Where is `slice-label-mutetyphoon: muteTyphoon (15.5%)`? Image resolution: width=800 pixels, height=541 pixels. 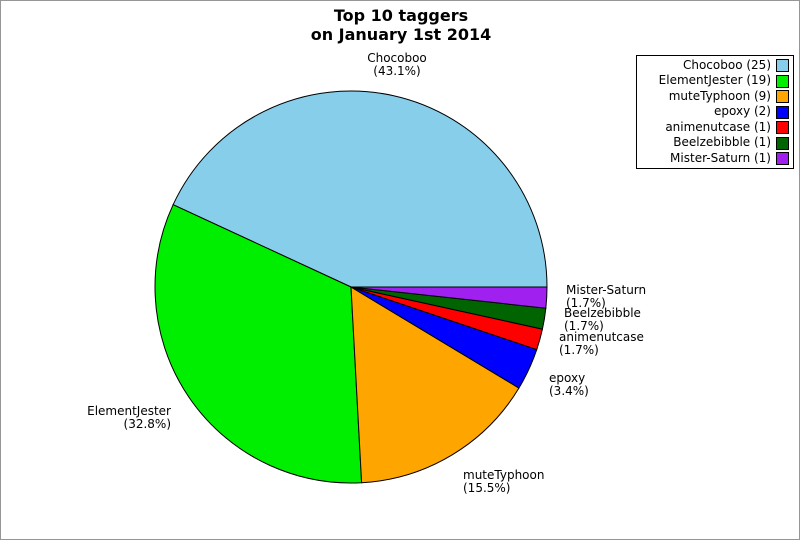
slice-label-mutetyphoon: muteTyphoon (15.5%) is located at coordinates (503, 482).